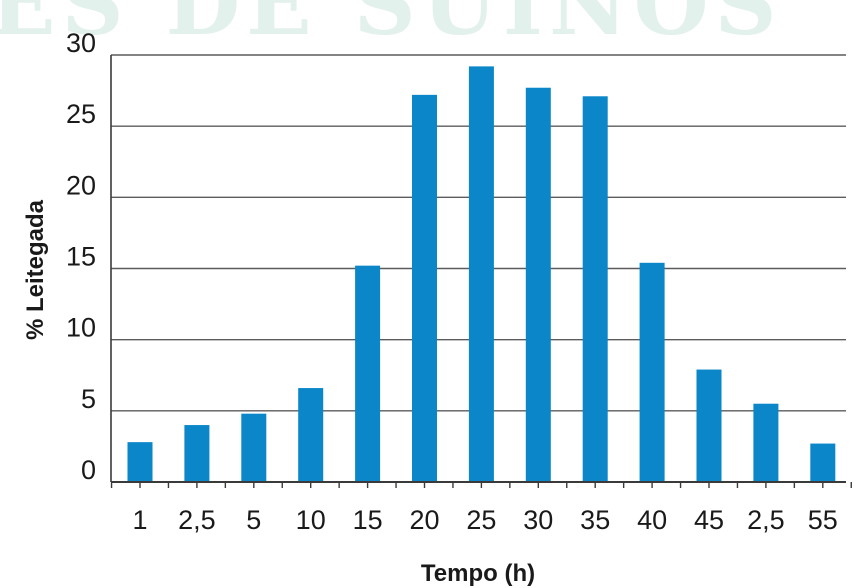  I want to click on y-tick-label-20: 20, so click(81, 185).